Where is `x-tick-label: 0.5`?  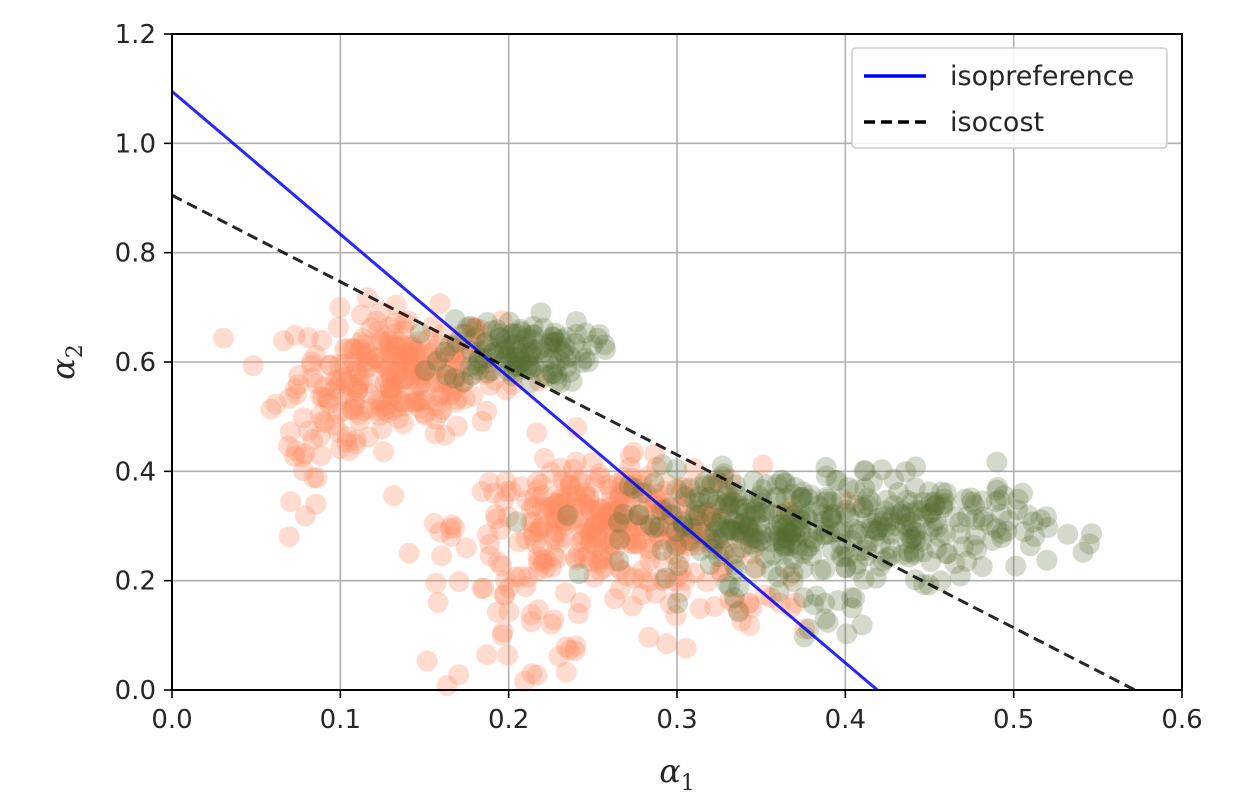
x-tick-label: 0.5 is located at coordinates (1013, 720).